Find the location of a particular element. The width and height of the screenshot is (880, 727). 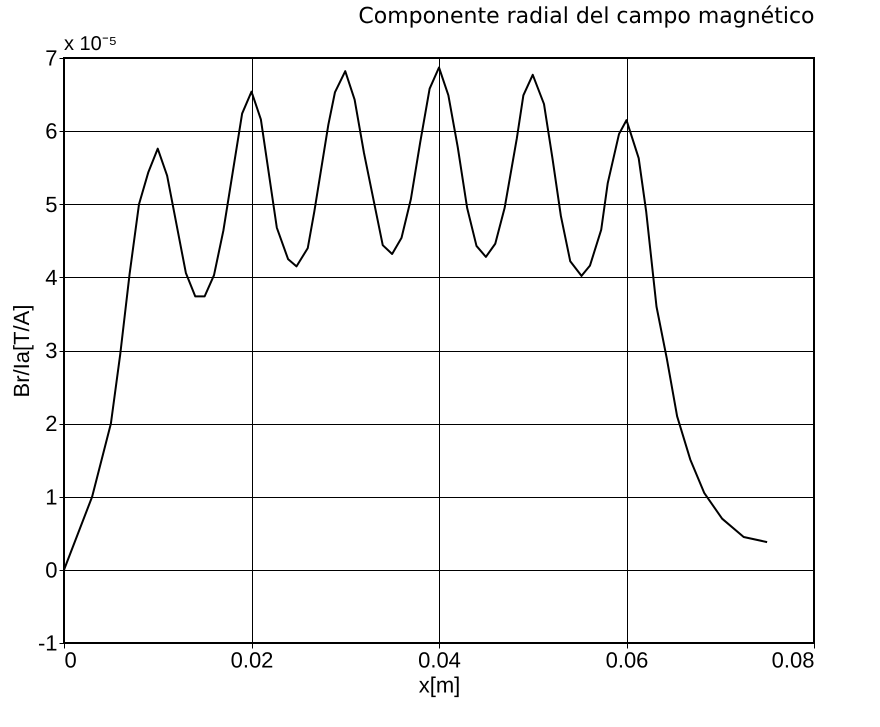

x-tick-label: 0.06 is located at coordinates (627, 660).